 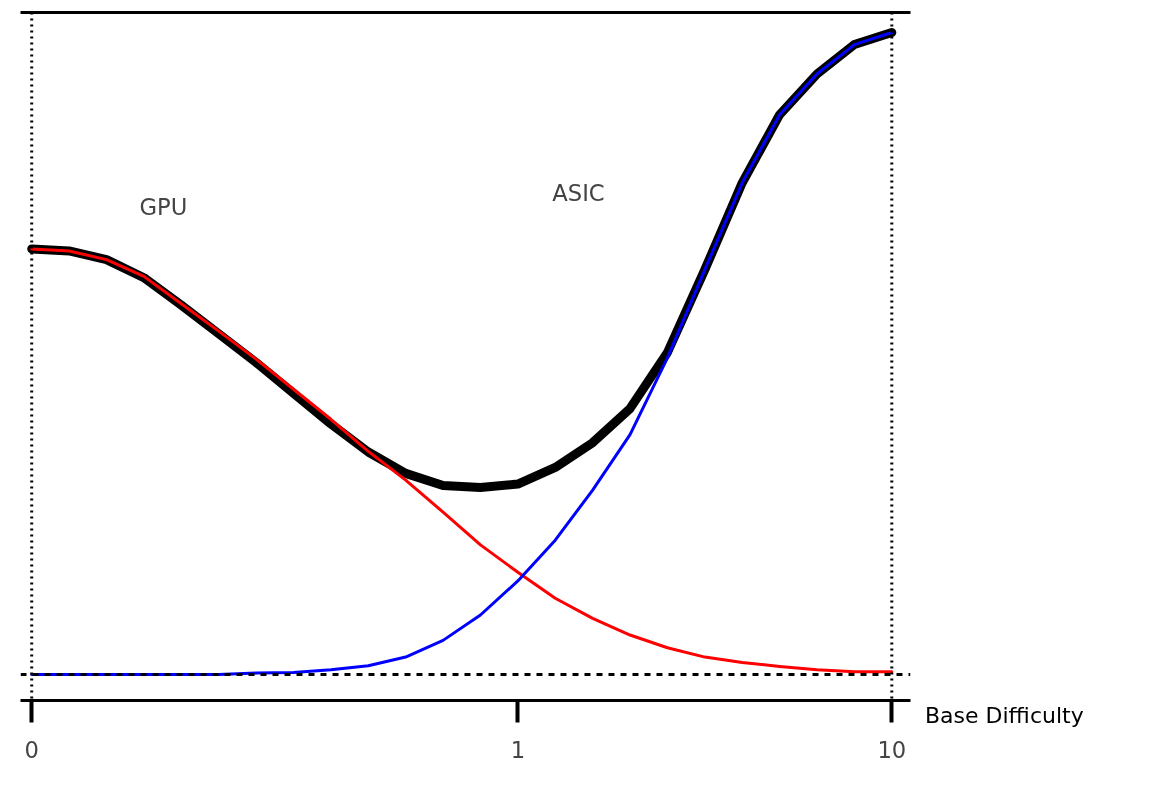 What do you see at coordinates (892, 749) in the screenshot?
I see `x-tick-label: 10` at bounding box center [892, 749].